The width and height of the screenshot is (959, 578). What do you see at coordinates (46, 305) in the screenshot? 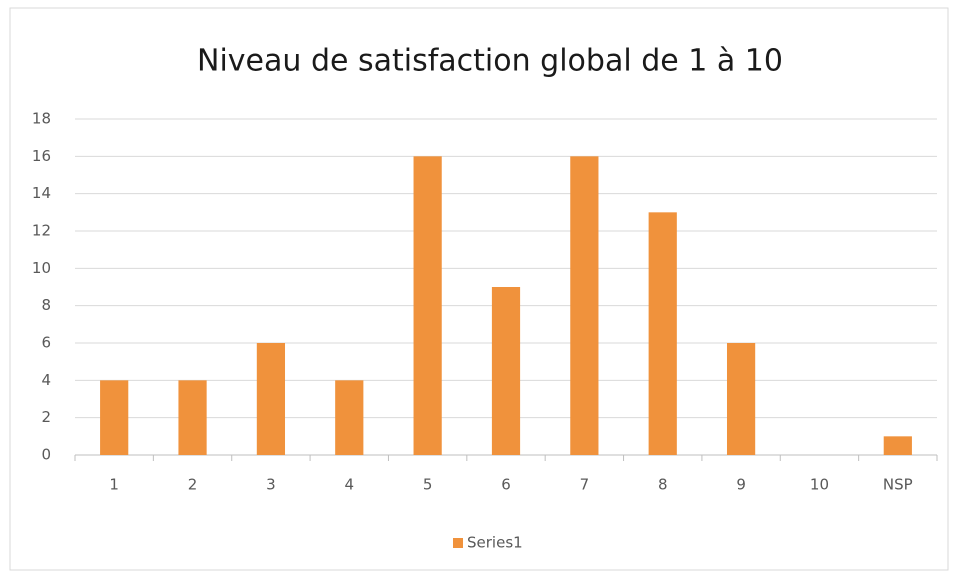
I see `y-tick-label: 8` at bounding box center [46, 305].